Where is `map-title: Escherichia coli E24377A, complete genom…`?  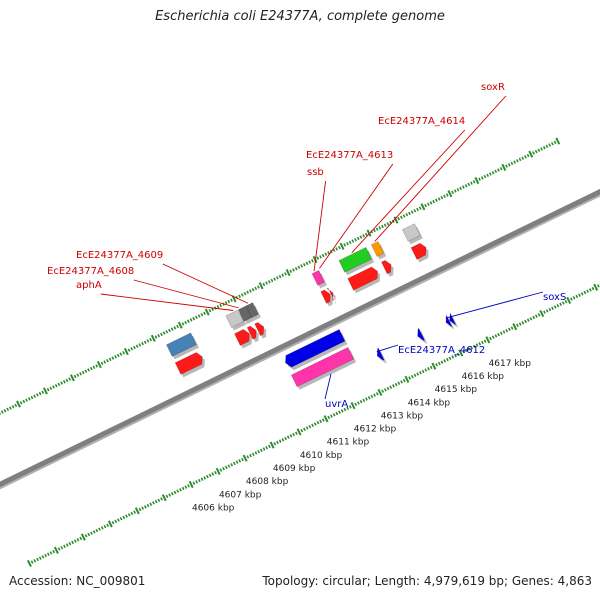 map-title: Escherichia coli E24377A, complete genom… is located at coordinates (300, 16).